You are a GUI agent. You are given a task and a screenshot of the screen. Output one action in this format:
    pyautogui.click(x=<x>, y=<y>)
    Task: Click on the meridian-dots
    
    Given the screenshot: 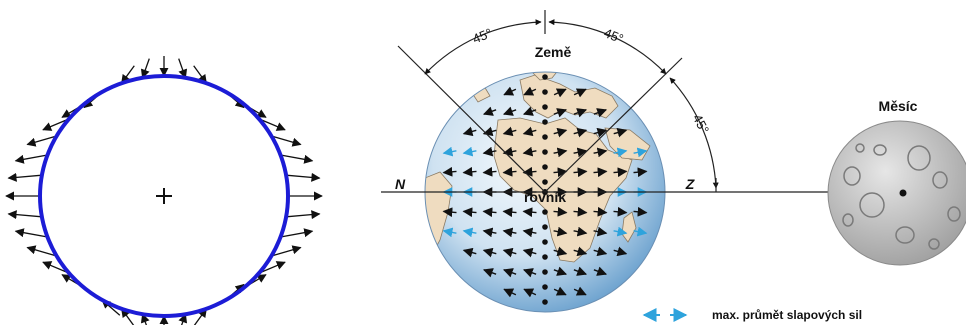 What is the action you would take?
    pyautogui.click(x=545, y=189)
    